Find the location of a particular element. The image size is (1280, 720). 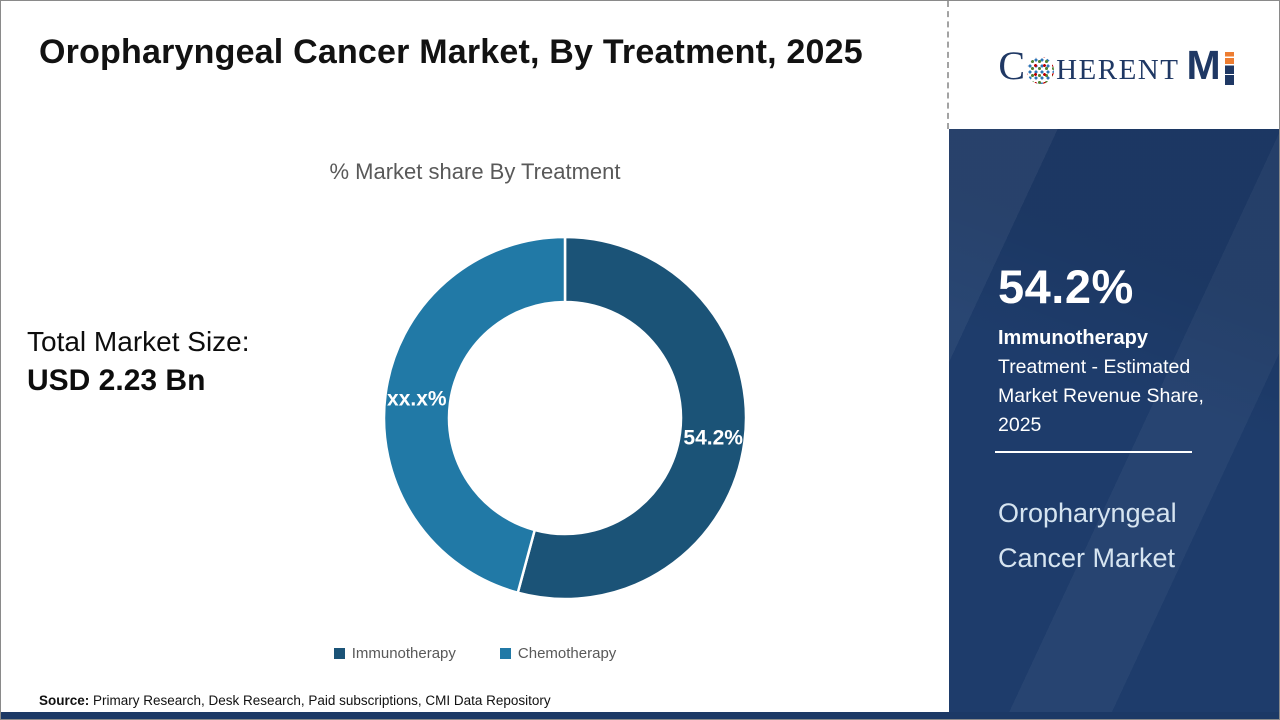

bottom-accent-bar is located at coordinates (640, 715).